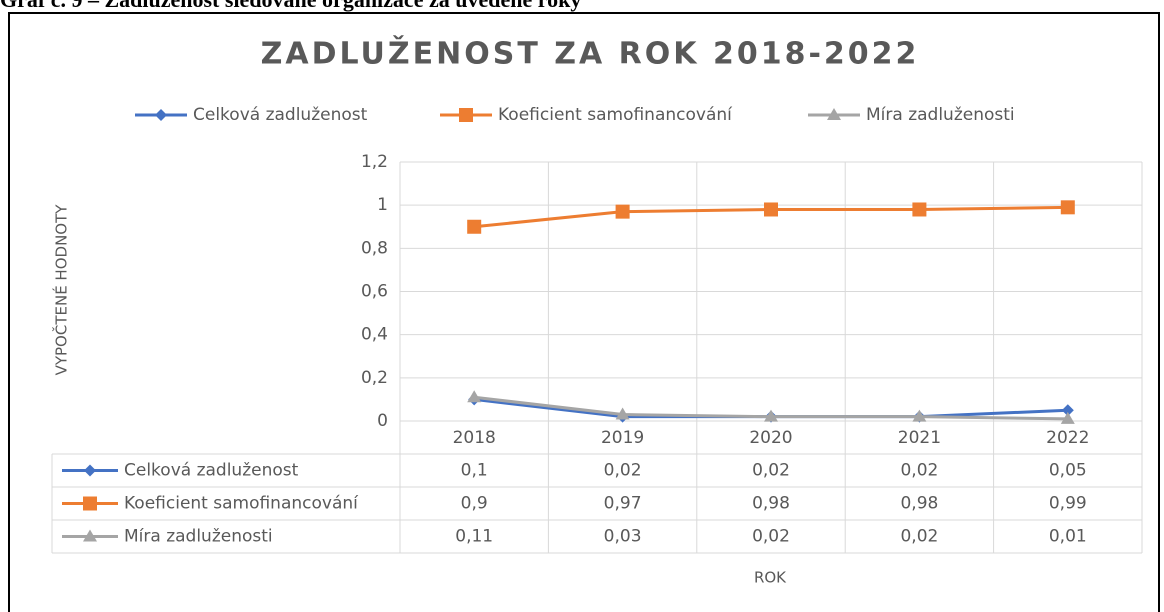 The image size is (1164, 612). Describe the element at coordinates (590, 54) in the screenshot. I see `chart-title: ZADLUŽENOST ZA ROK 2018-2022` at that location.